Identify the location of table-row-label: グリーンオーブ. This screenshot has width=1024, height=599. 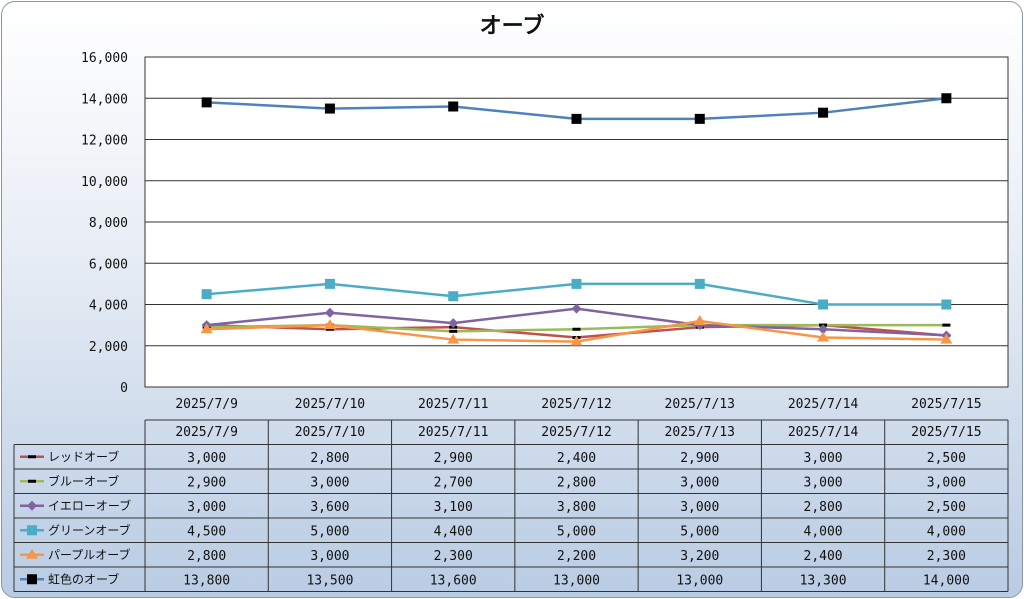
(89, 529).